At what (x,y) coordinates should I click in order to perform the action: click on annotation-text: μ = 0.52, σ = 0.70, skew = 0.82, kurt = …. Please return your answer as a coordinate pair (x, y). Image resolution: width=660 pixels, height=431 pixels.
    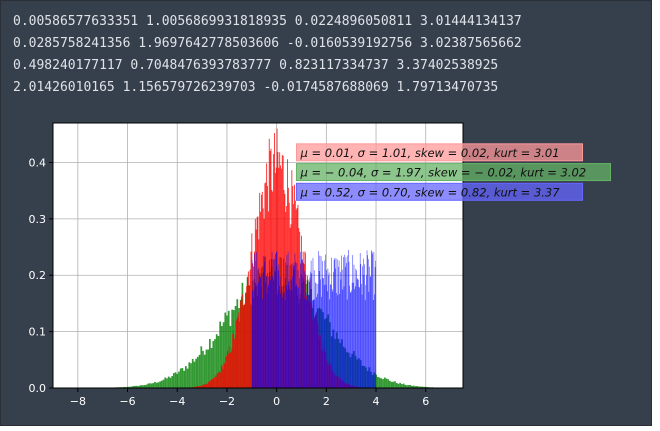
    Looking at the image, I should click on (430, 192).